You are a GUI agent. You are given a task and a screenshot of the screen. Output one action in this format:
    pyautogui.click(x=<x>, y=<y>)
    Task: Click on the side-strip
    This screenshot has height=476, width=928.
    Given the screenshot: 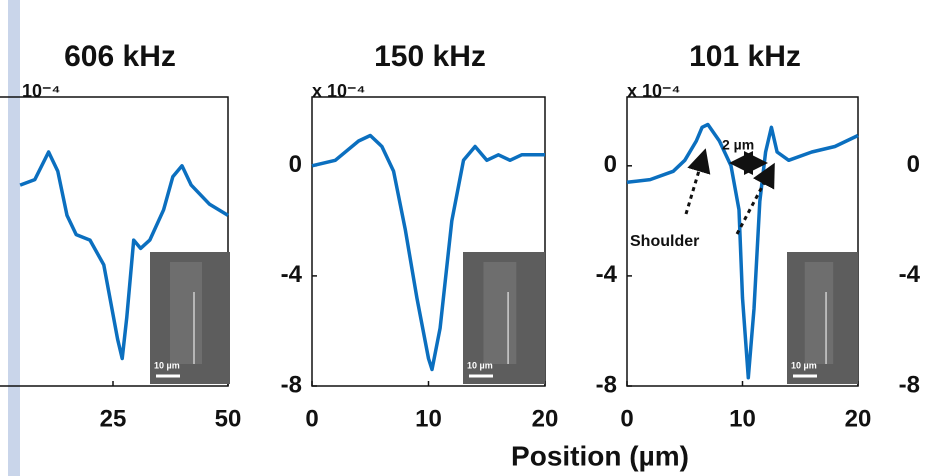 What is the action you would take?
    pyautogui.click(x=14, y=238)
    